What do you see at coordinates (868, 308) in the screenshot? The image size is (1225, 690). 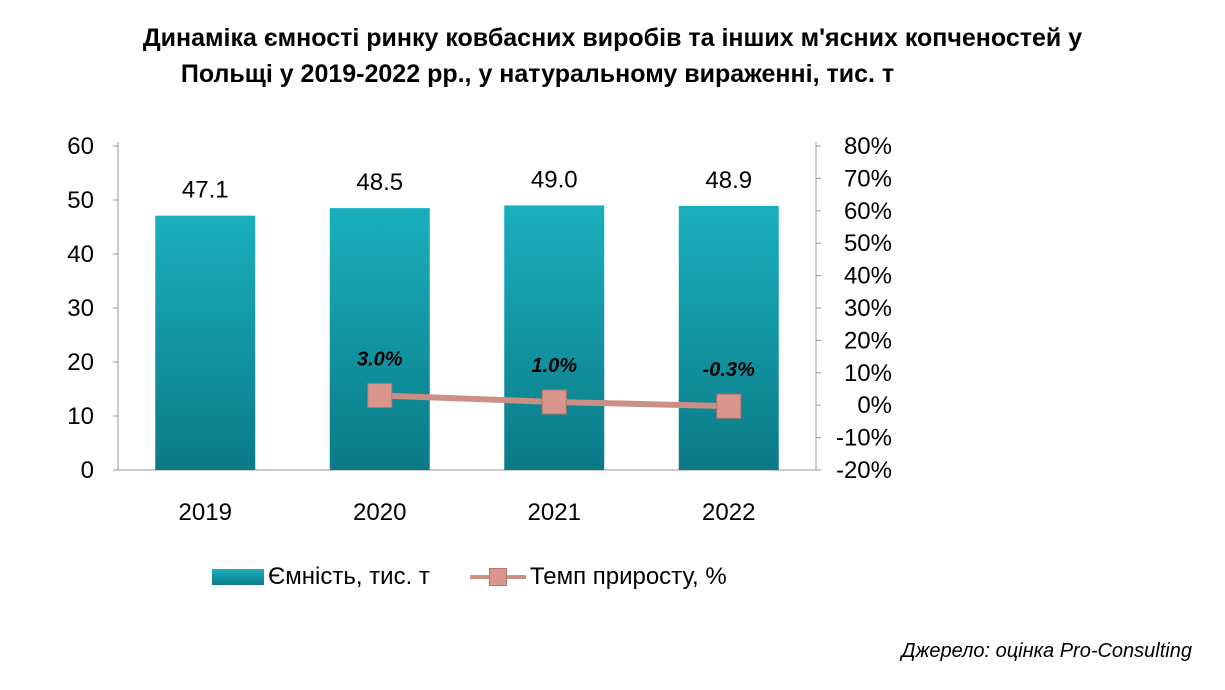 I see `right-axis-tick-label: 30%` at bounding box center [868, 308].